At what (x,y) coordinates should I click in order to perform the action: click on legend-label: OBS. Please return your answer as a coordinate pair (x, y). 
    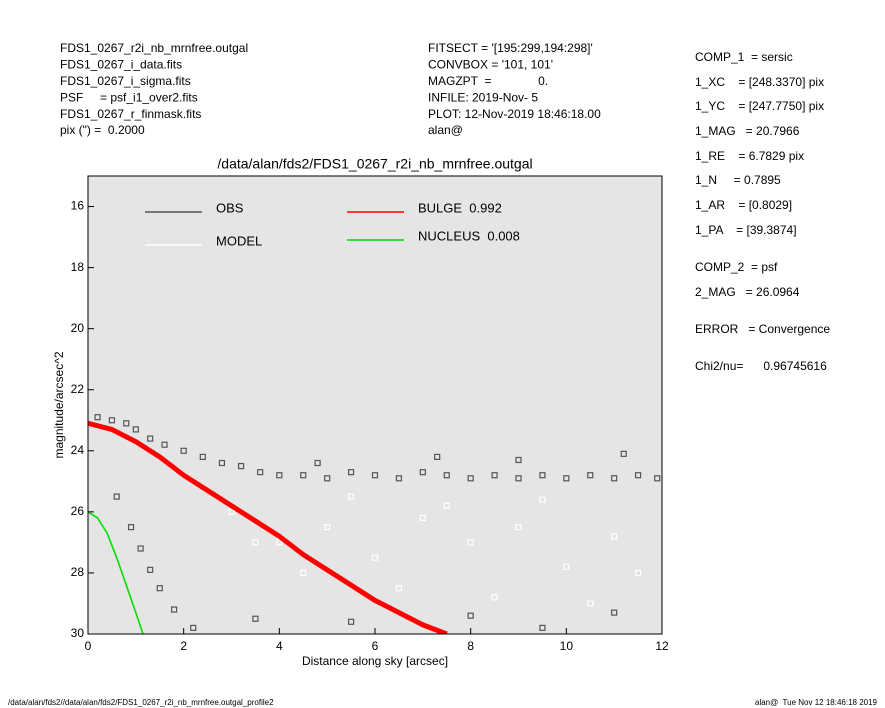
    Looking at the image, I should click on (230, 207).